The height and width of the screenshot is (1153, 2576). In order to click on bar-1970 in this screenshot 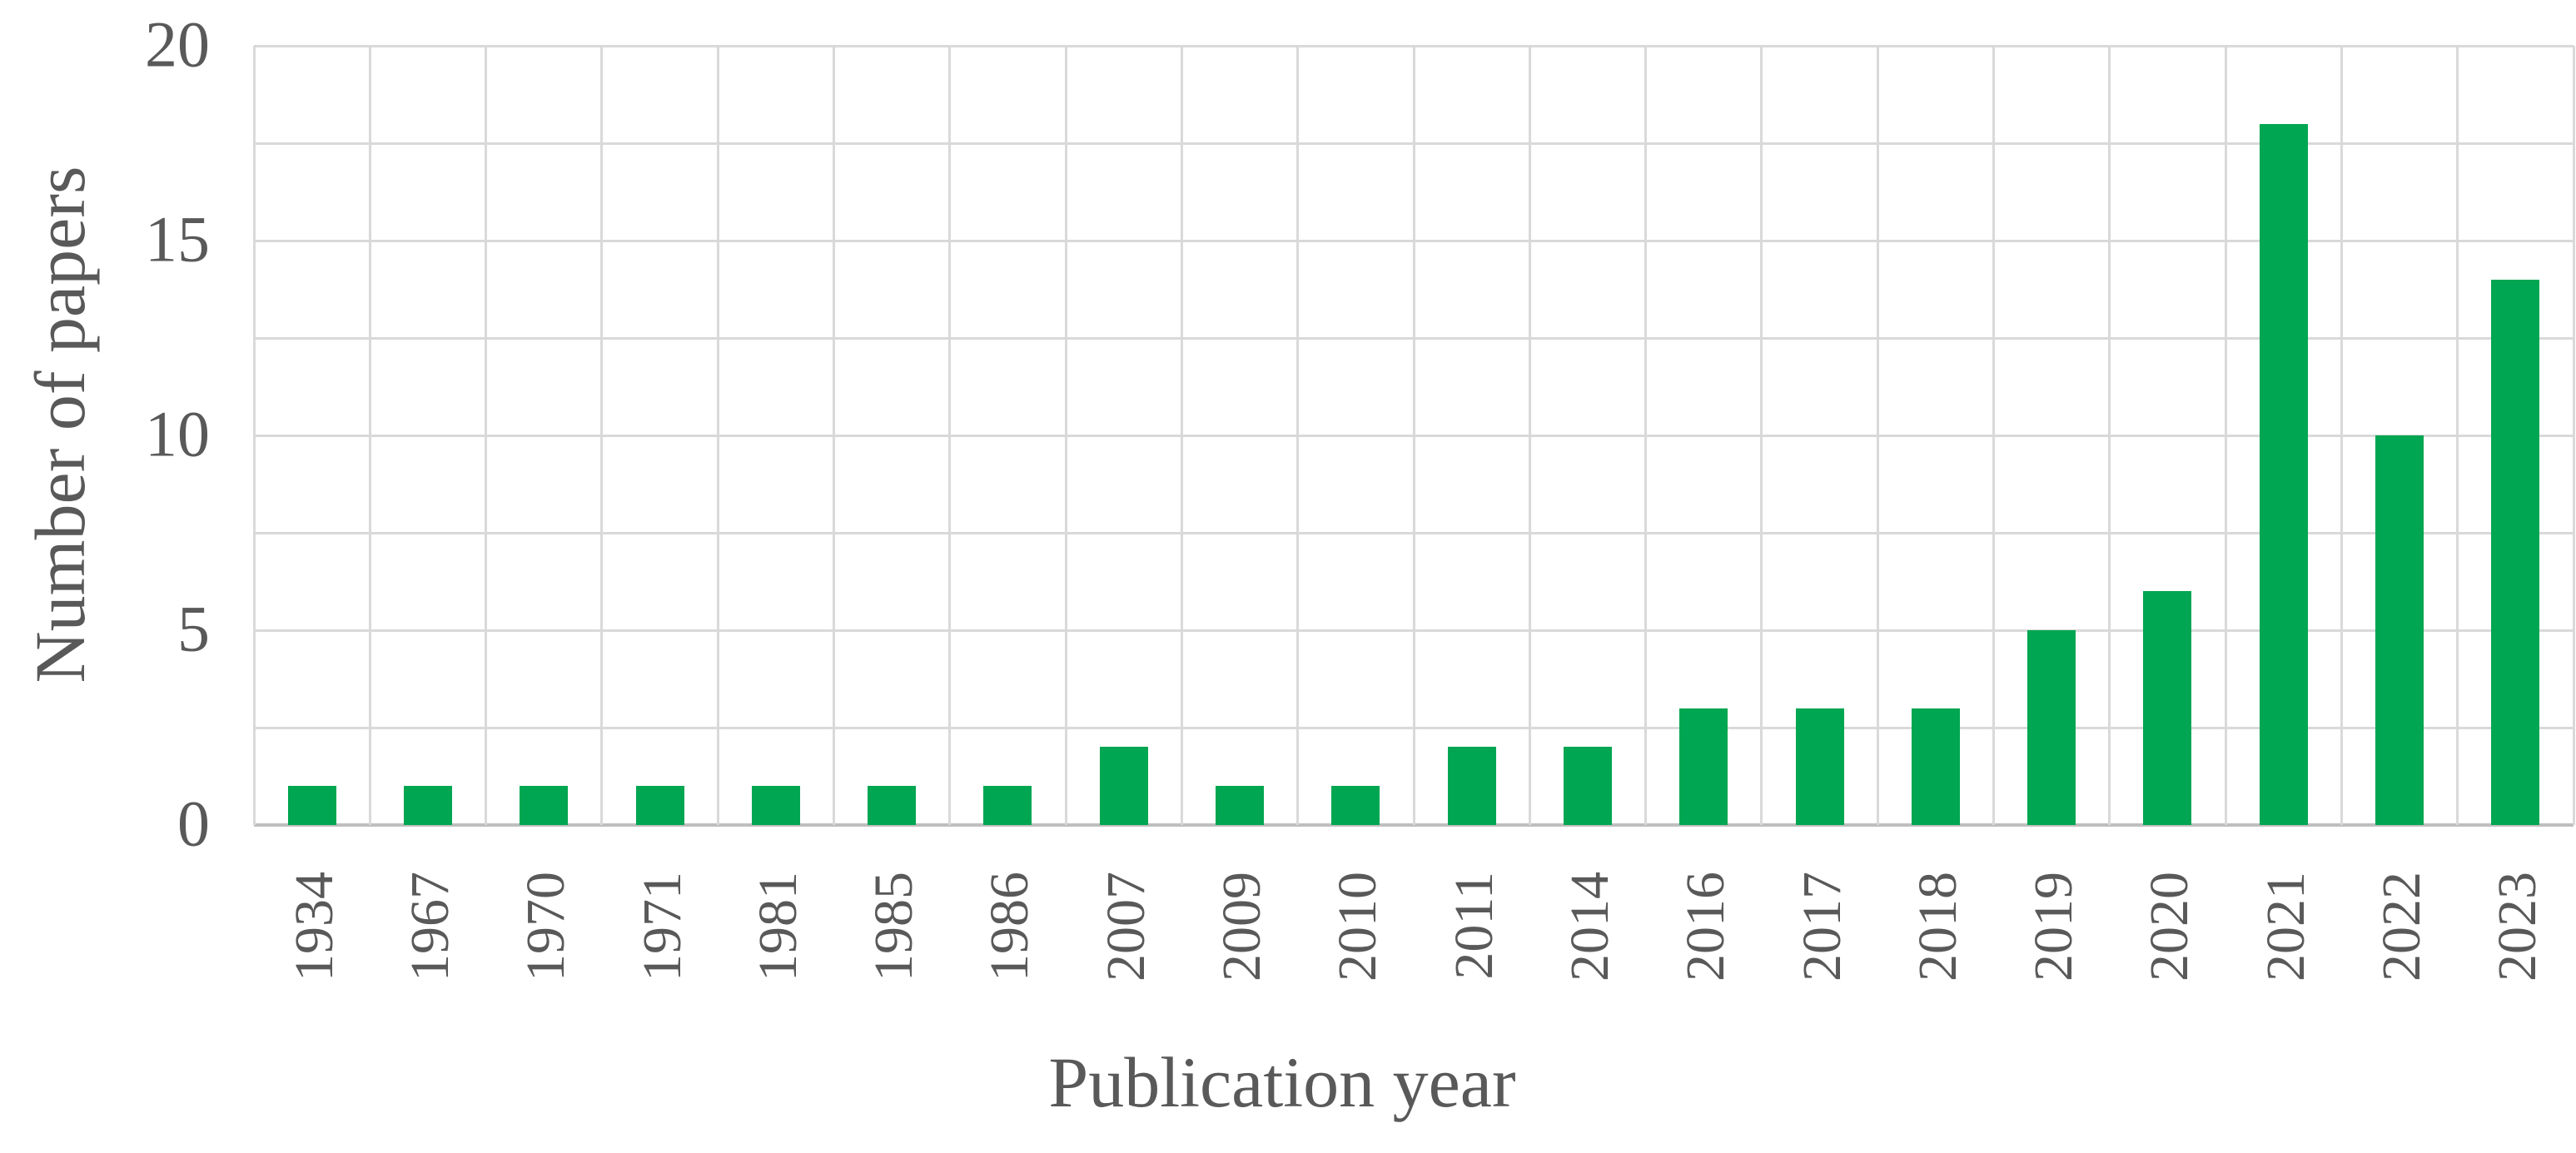, I will do `click(544, 805)`.